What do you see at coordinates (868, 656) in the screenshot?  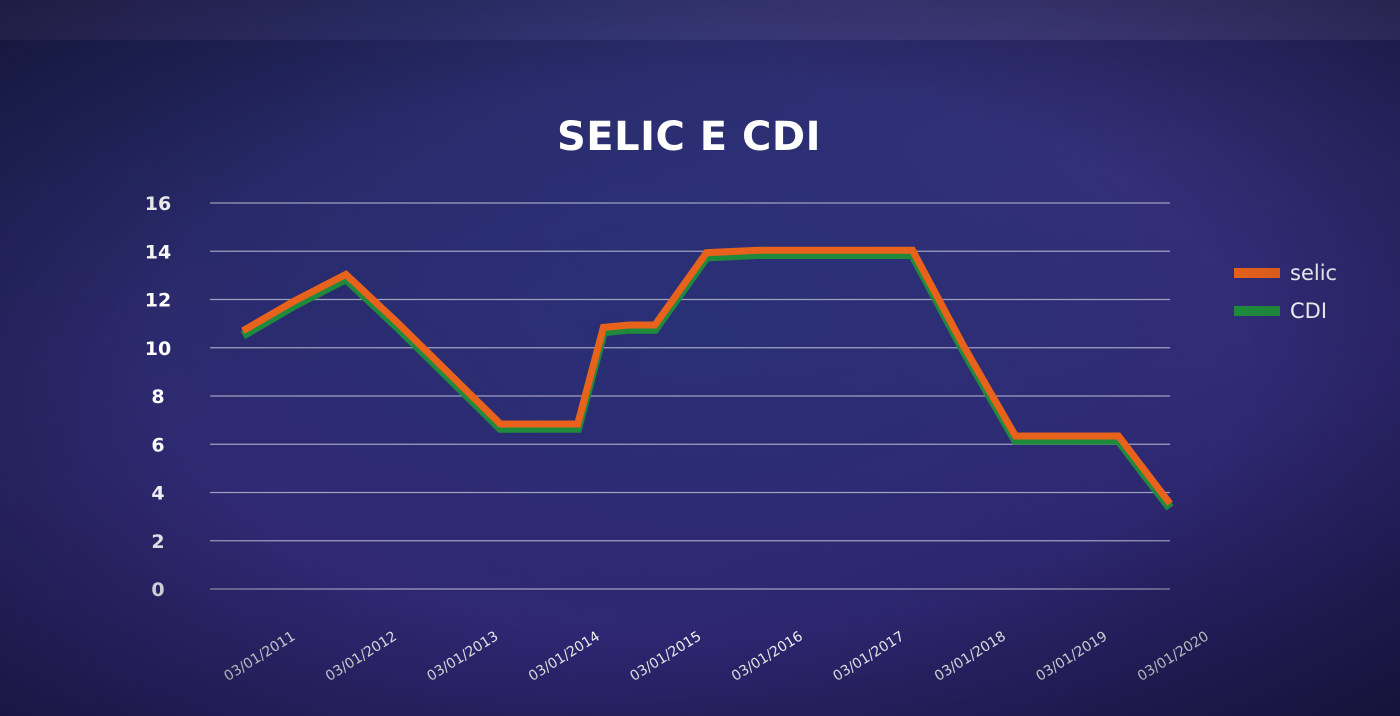 I see `x-tick-label: 03/01/2017` at bounding box center [868, 656].